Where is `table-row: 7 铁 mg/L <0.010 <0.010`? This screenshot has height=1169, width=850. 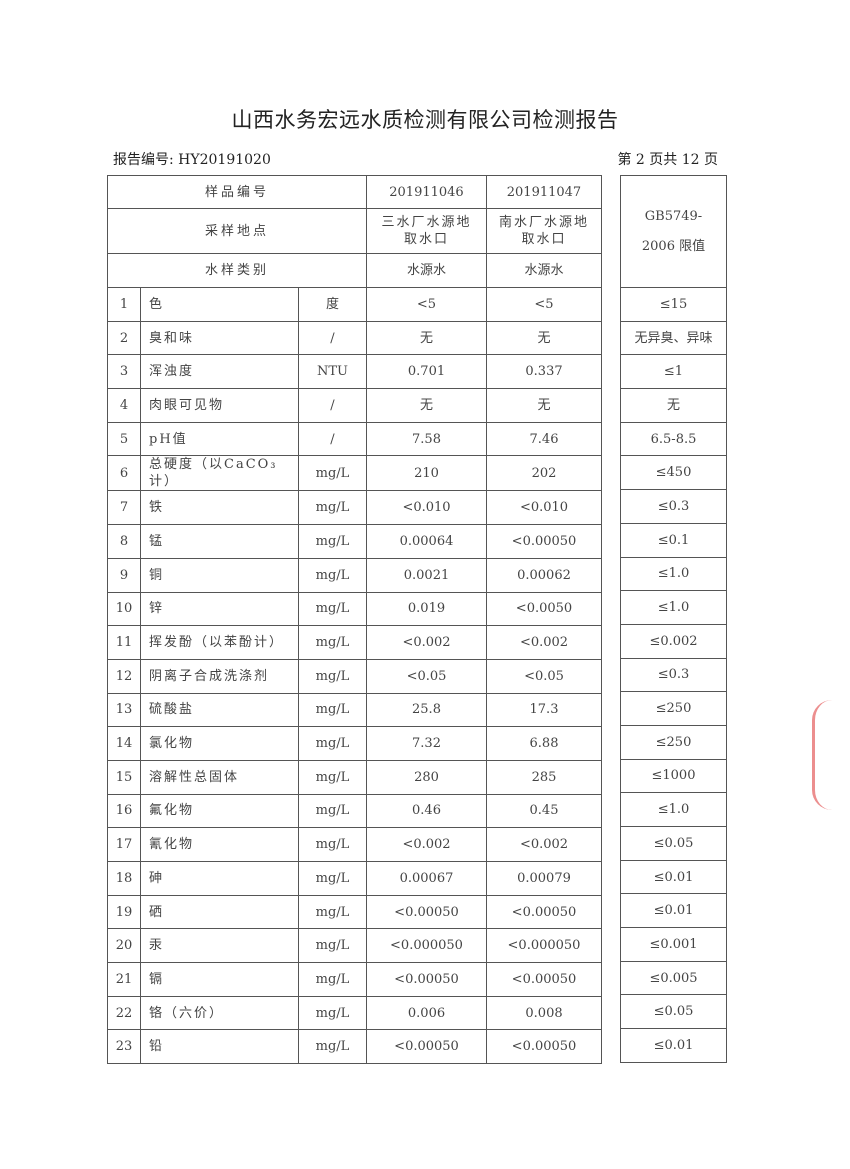 table-row: 7 铁 mg/L <0.010 <0.010 is located at coordinates (354, 508).